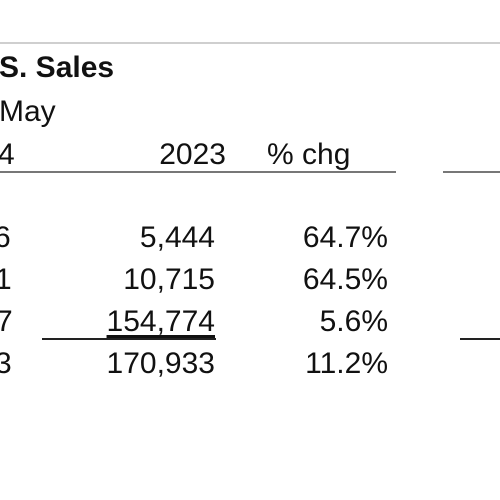 Image resolution: width=500 pixels, height=500 pixels. What do you see at coordinates (198, 172) in the screenshot?
I see `header-underline-left` at bounding box center [198, 172].